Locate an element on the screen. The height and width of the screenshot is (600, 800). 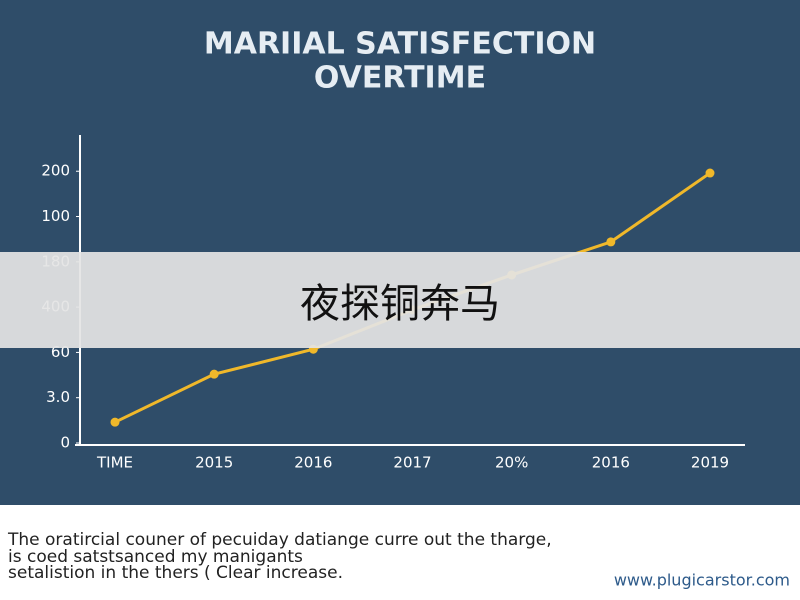
x-tick-label: 20% is located at coordinates (511, 463).